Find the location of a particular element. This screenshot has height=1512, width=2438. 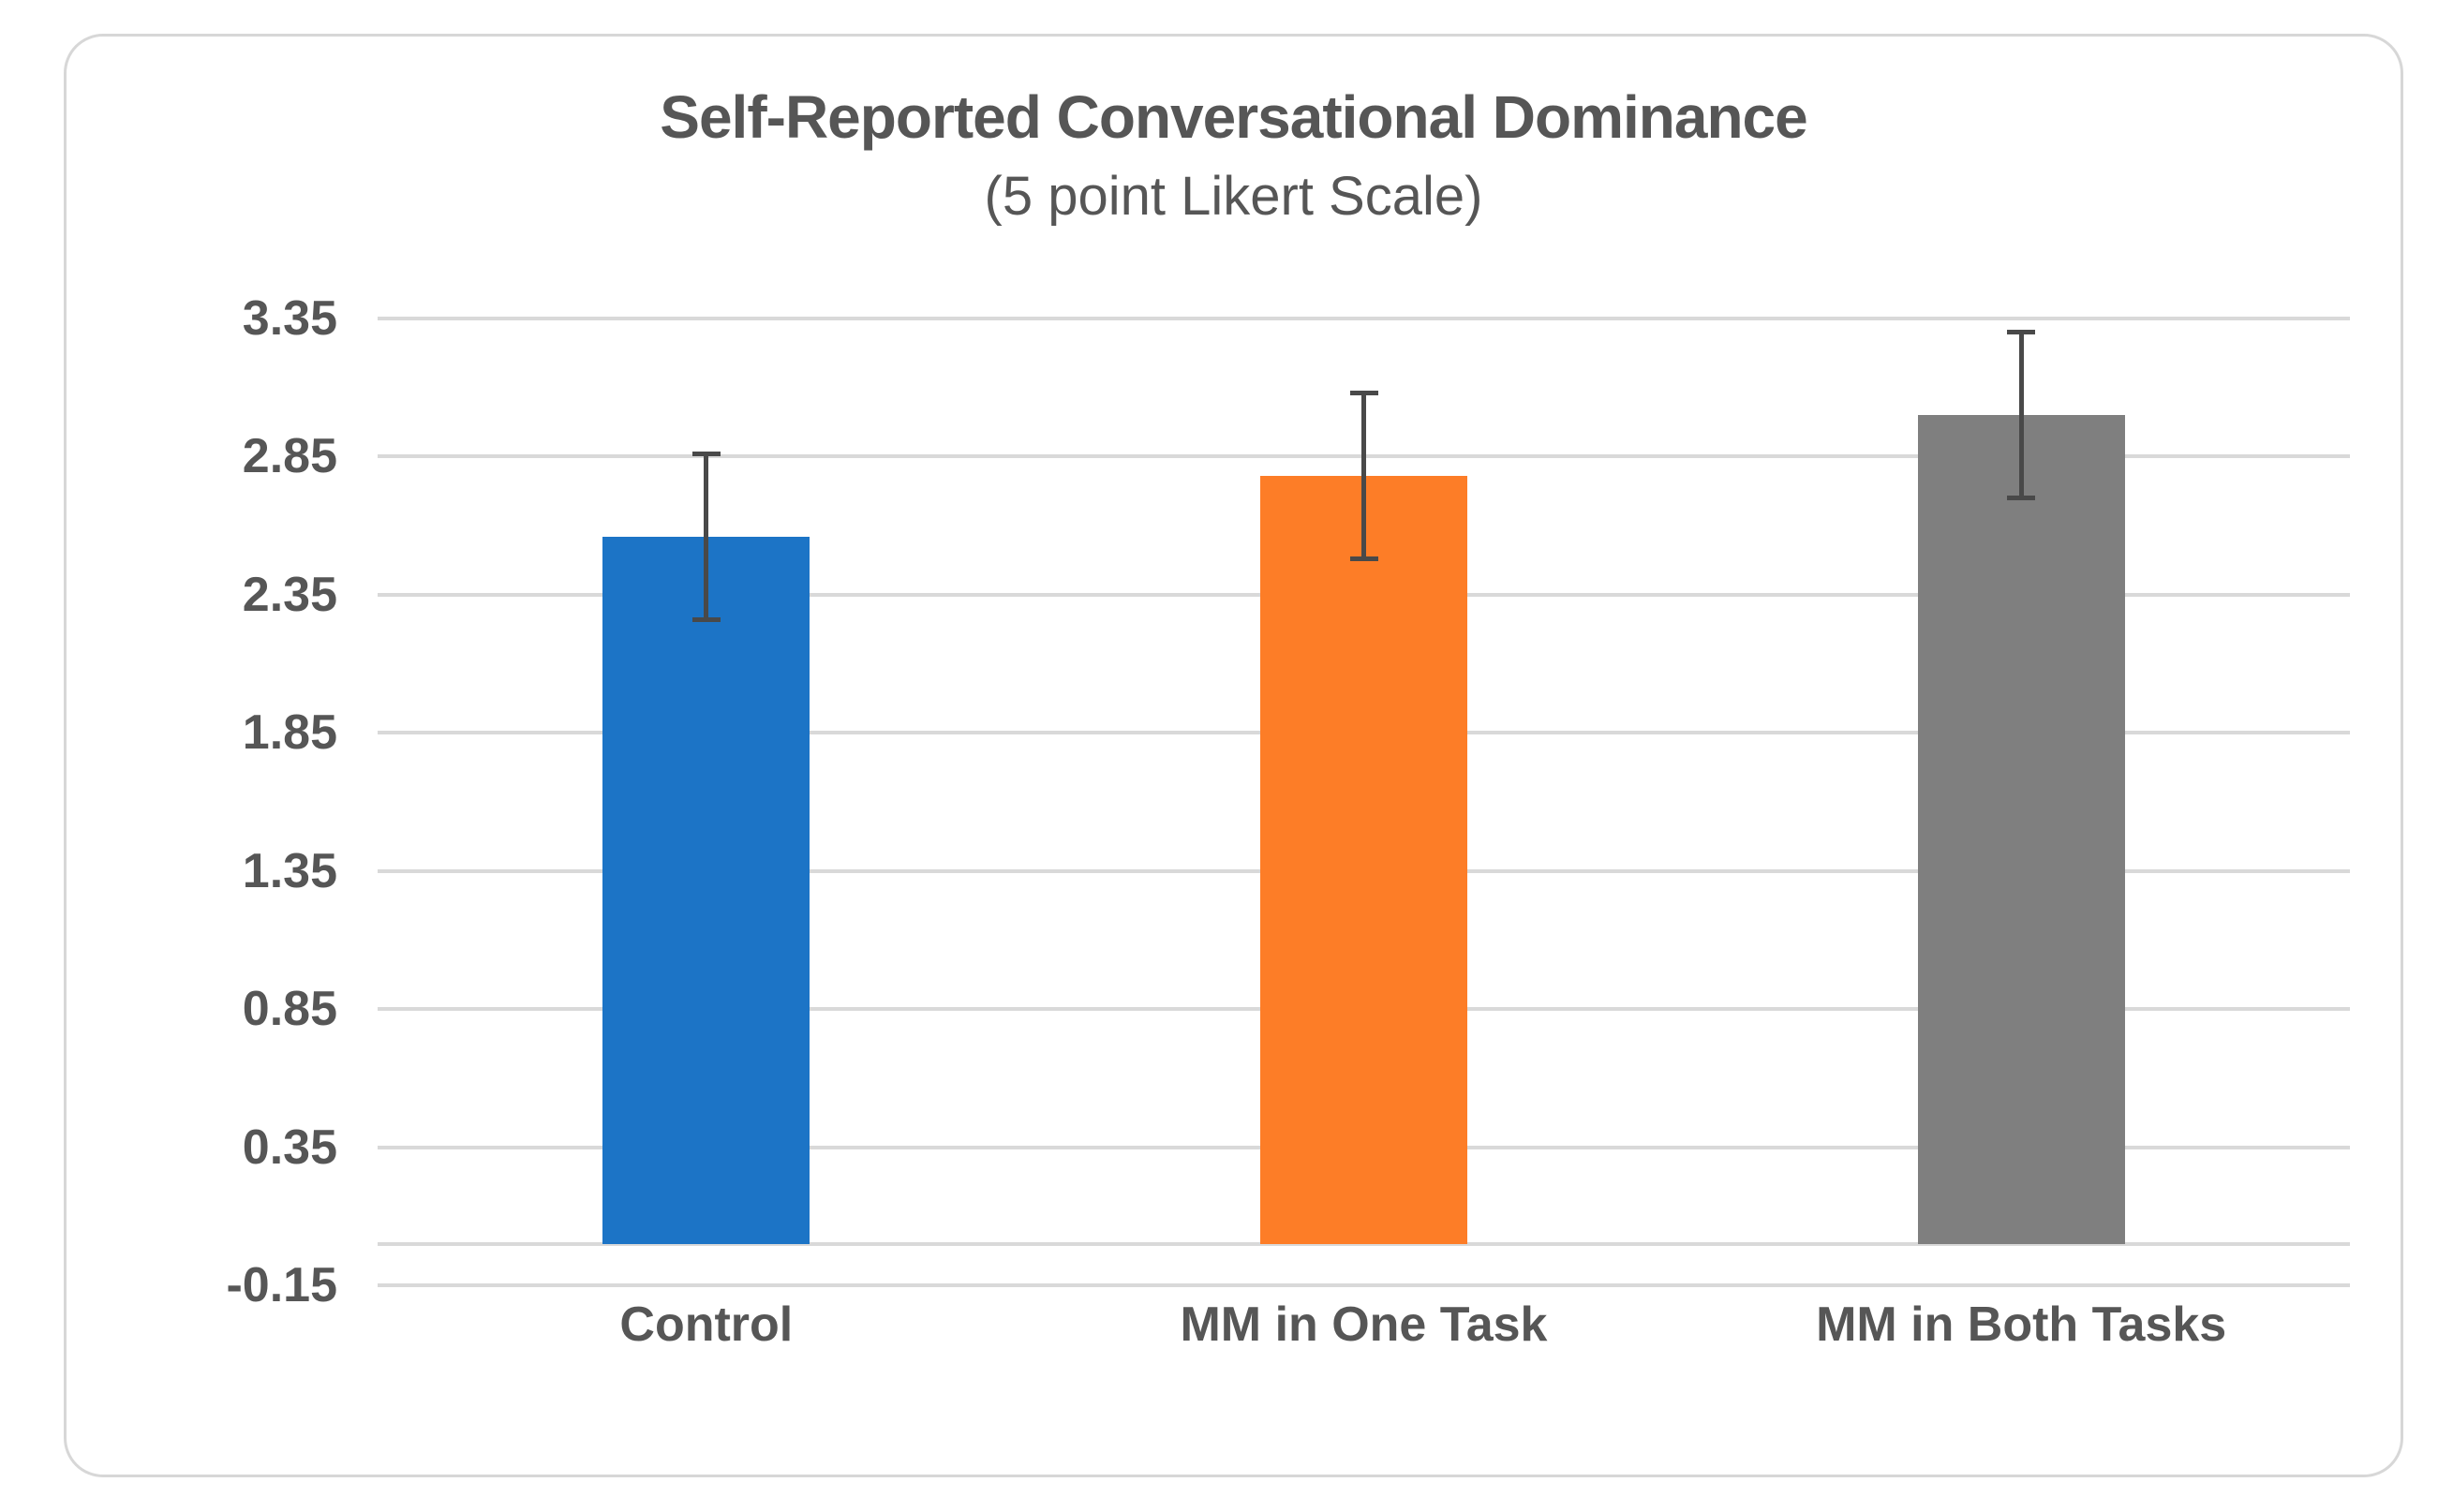

y-axis-tick-label: 2.35 is located at coordinates (289, 594).